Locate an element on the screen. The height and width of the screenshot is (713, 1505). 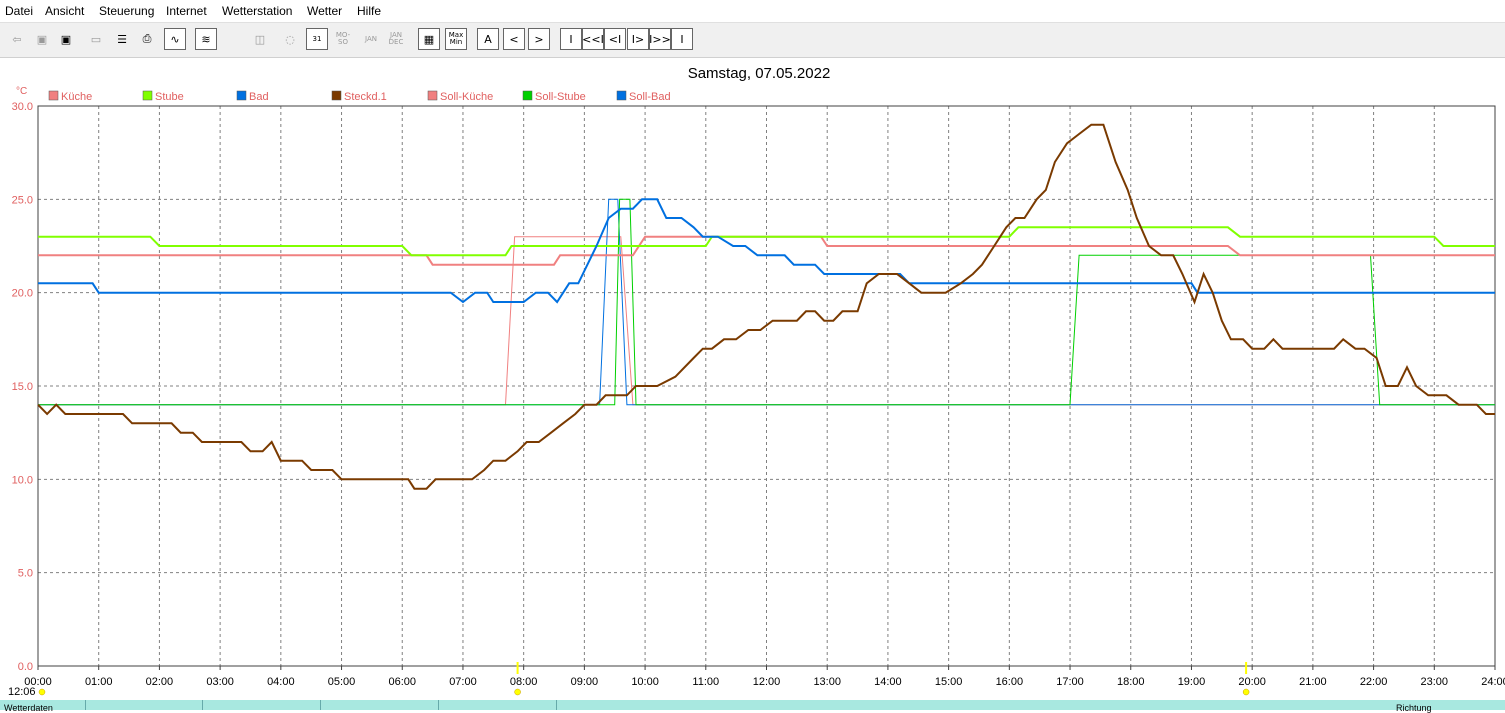
prev-icon: < is located at coordinates (514, 39).